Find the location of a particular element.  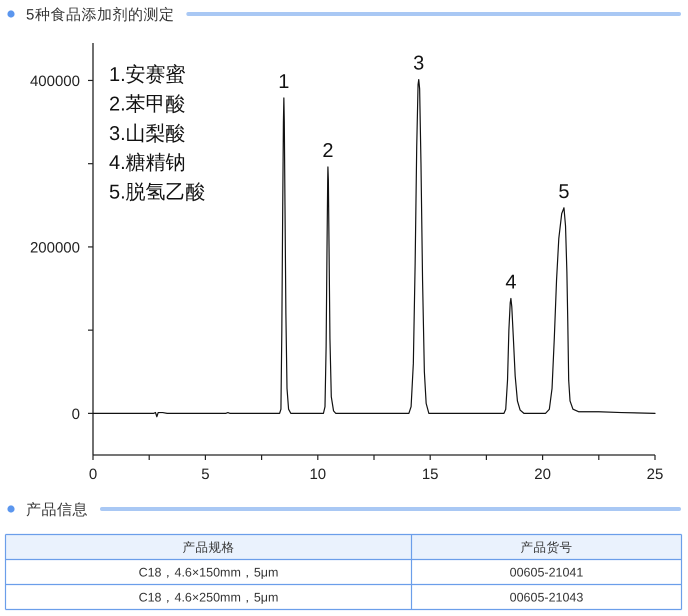

y-tick-label: 400000 is located at coordinates (55, 81).